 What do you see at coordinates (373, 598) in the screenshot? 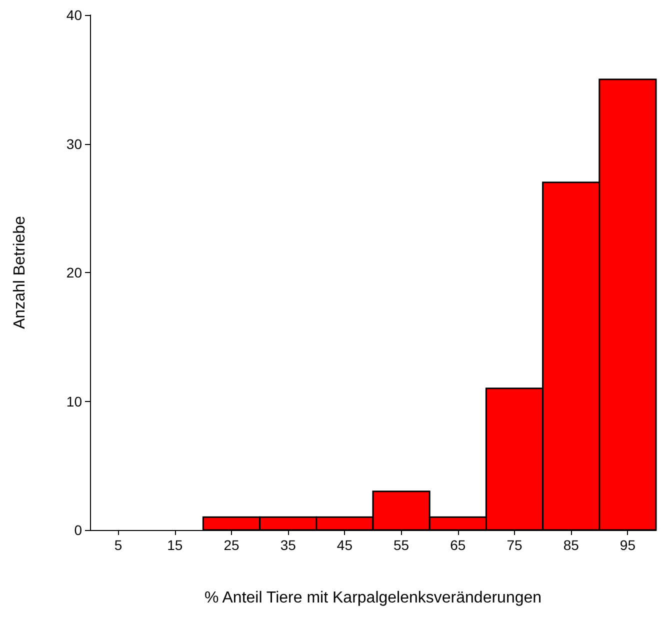
I see `x-axis-title: % Anteil Tiere mit Karpalgelenksveränderungen` at bounding box center [373, 598].